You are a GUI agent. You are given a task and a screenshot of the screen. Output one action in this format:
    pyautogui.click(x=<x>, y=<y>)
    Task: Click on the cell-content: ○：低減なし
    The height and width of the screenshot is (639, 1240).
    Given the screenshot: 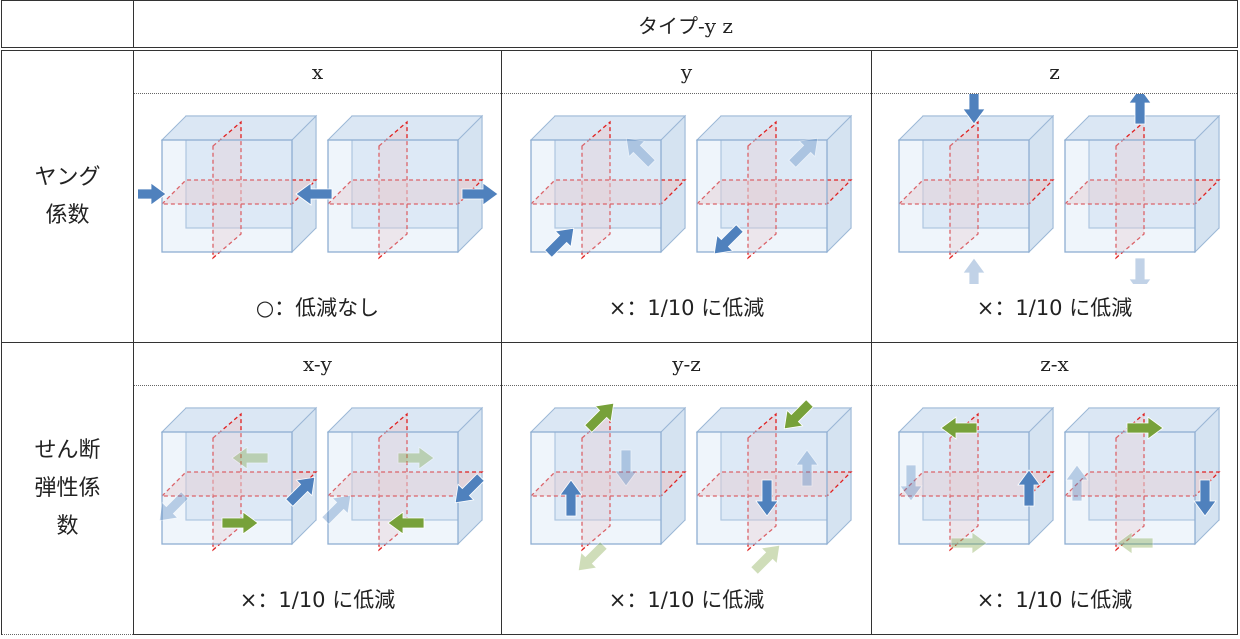 What is the action you would take?
    pyautogui.click(x=317, y=218)
    